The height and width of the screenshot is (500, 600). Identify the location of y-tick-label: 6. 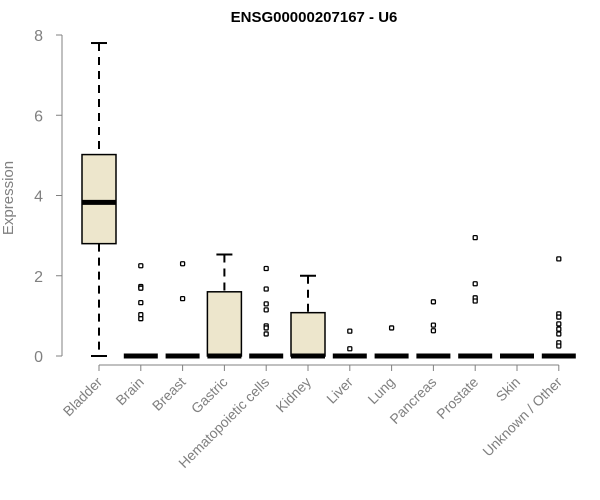
(38, 116).